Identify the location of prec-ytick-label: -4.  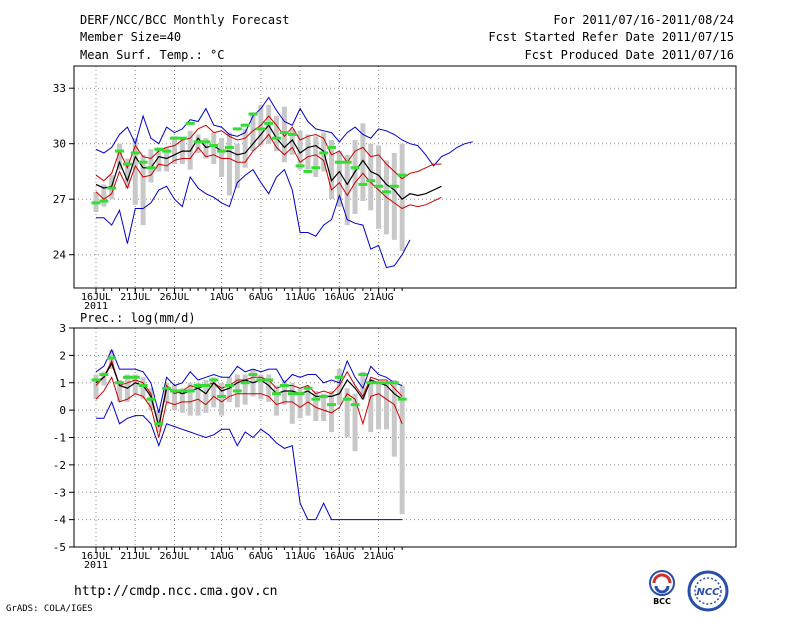
(60, 520).